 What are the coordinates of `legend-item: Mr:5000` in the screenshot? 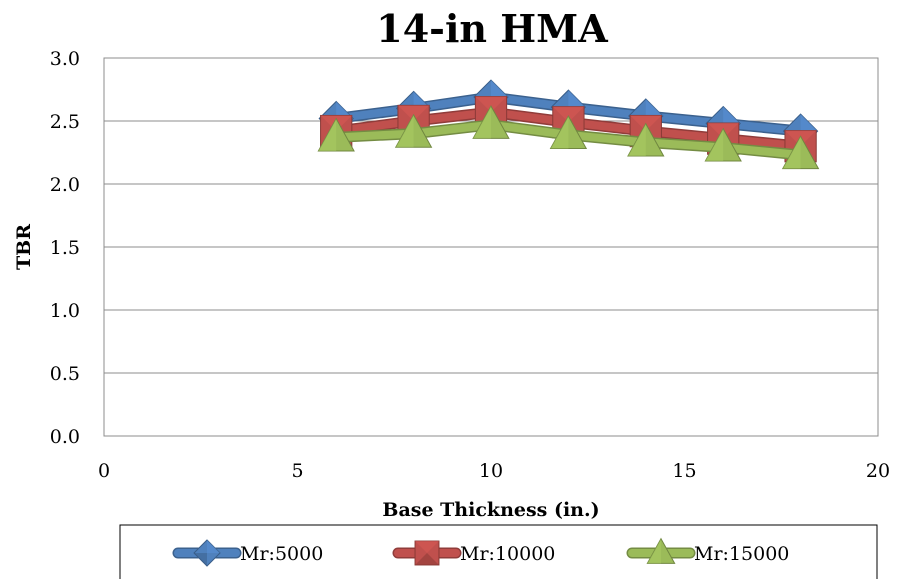 It's located at (247, 553).